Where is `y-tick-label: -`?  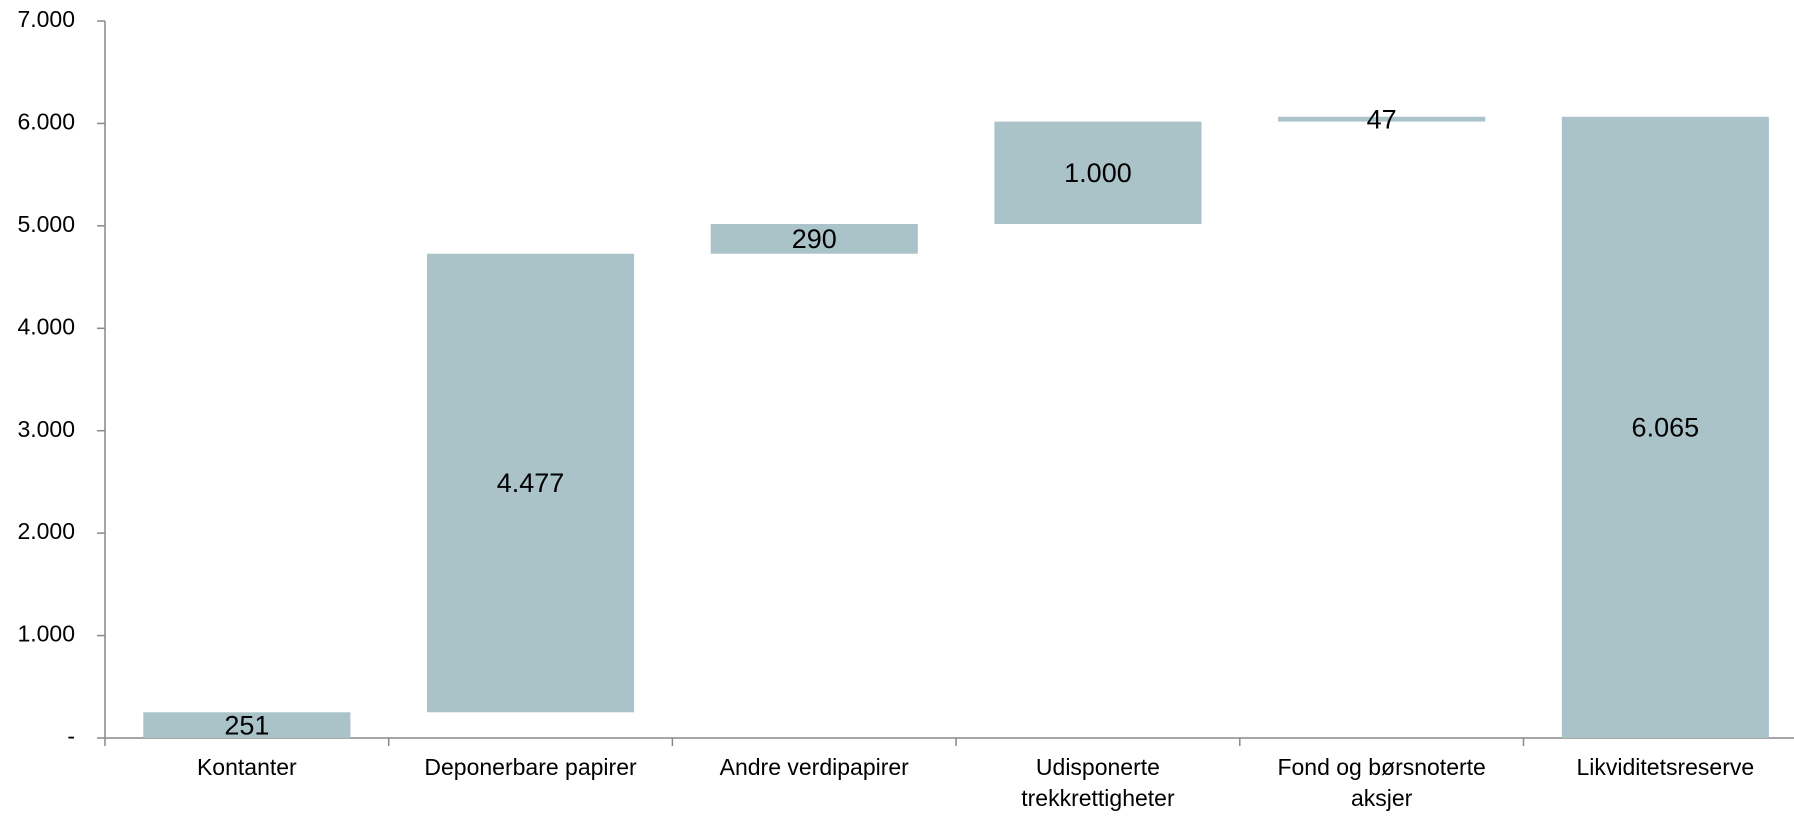 y-tick-label: - is located at coordinates (71, 736).